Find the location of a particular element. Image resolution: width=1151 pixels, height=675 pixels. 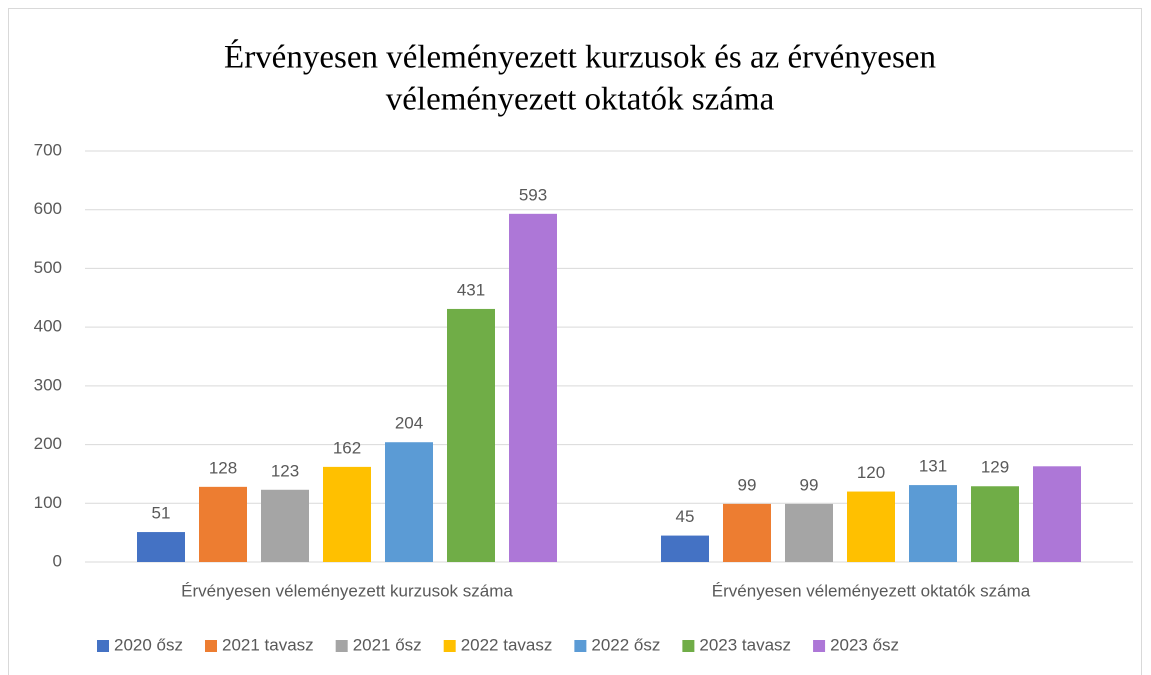

y-tick-label: 400 is located at coordinates (48, 326).